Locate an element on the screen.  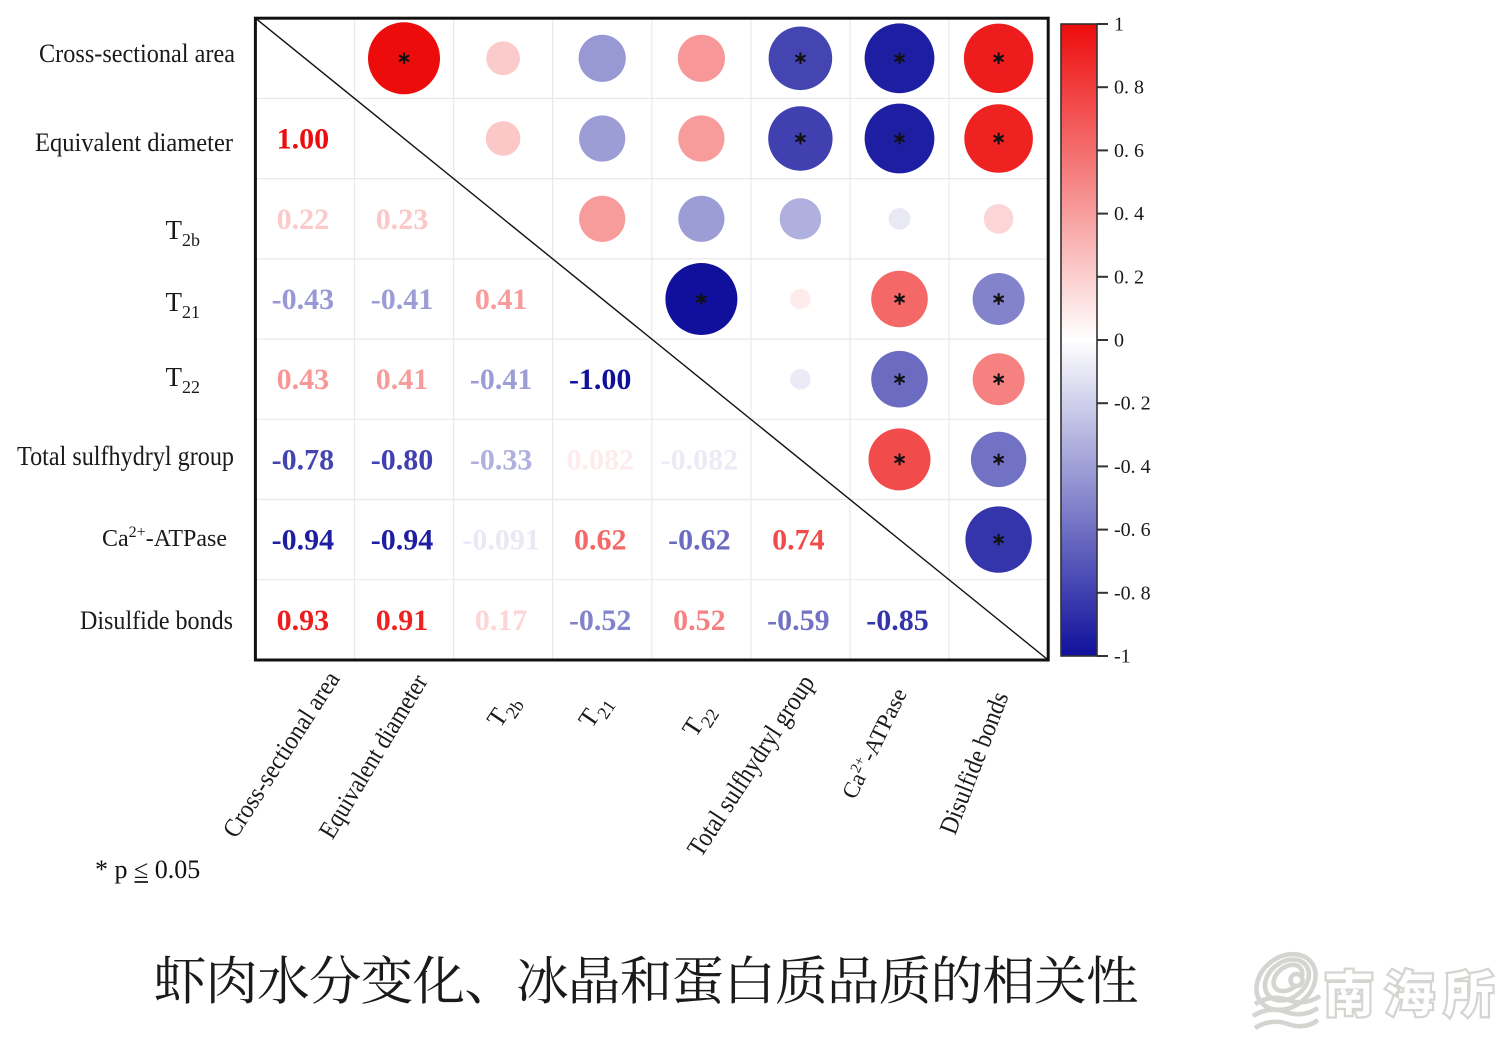
svg-text: Ca2+-ATPase is located at coordinates (164, 538).